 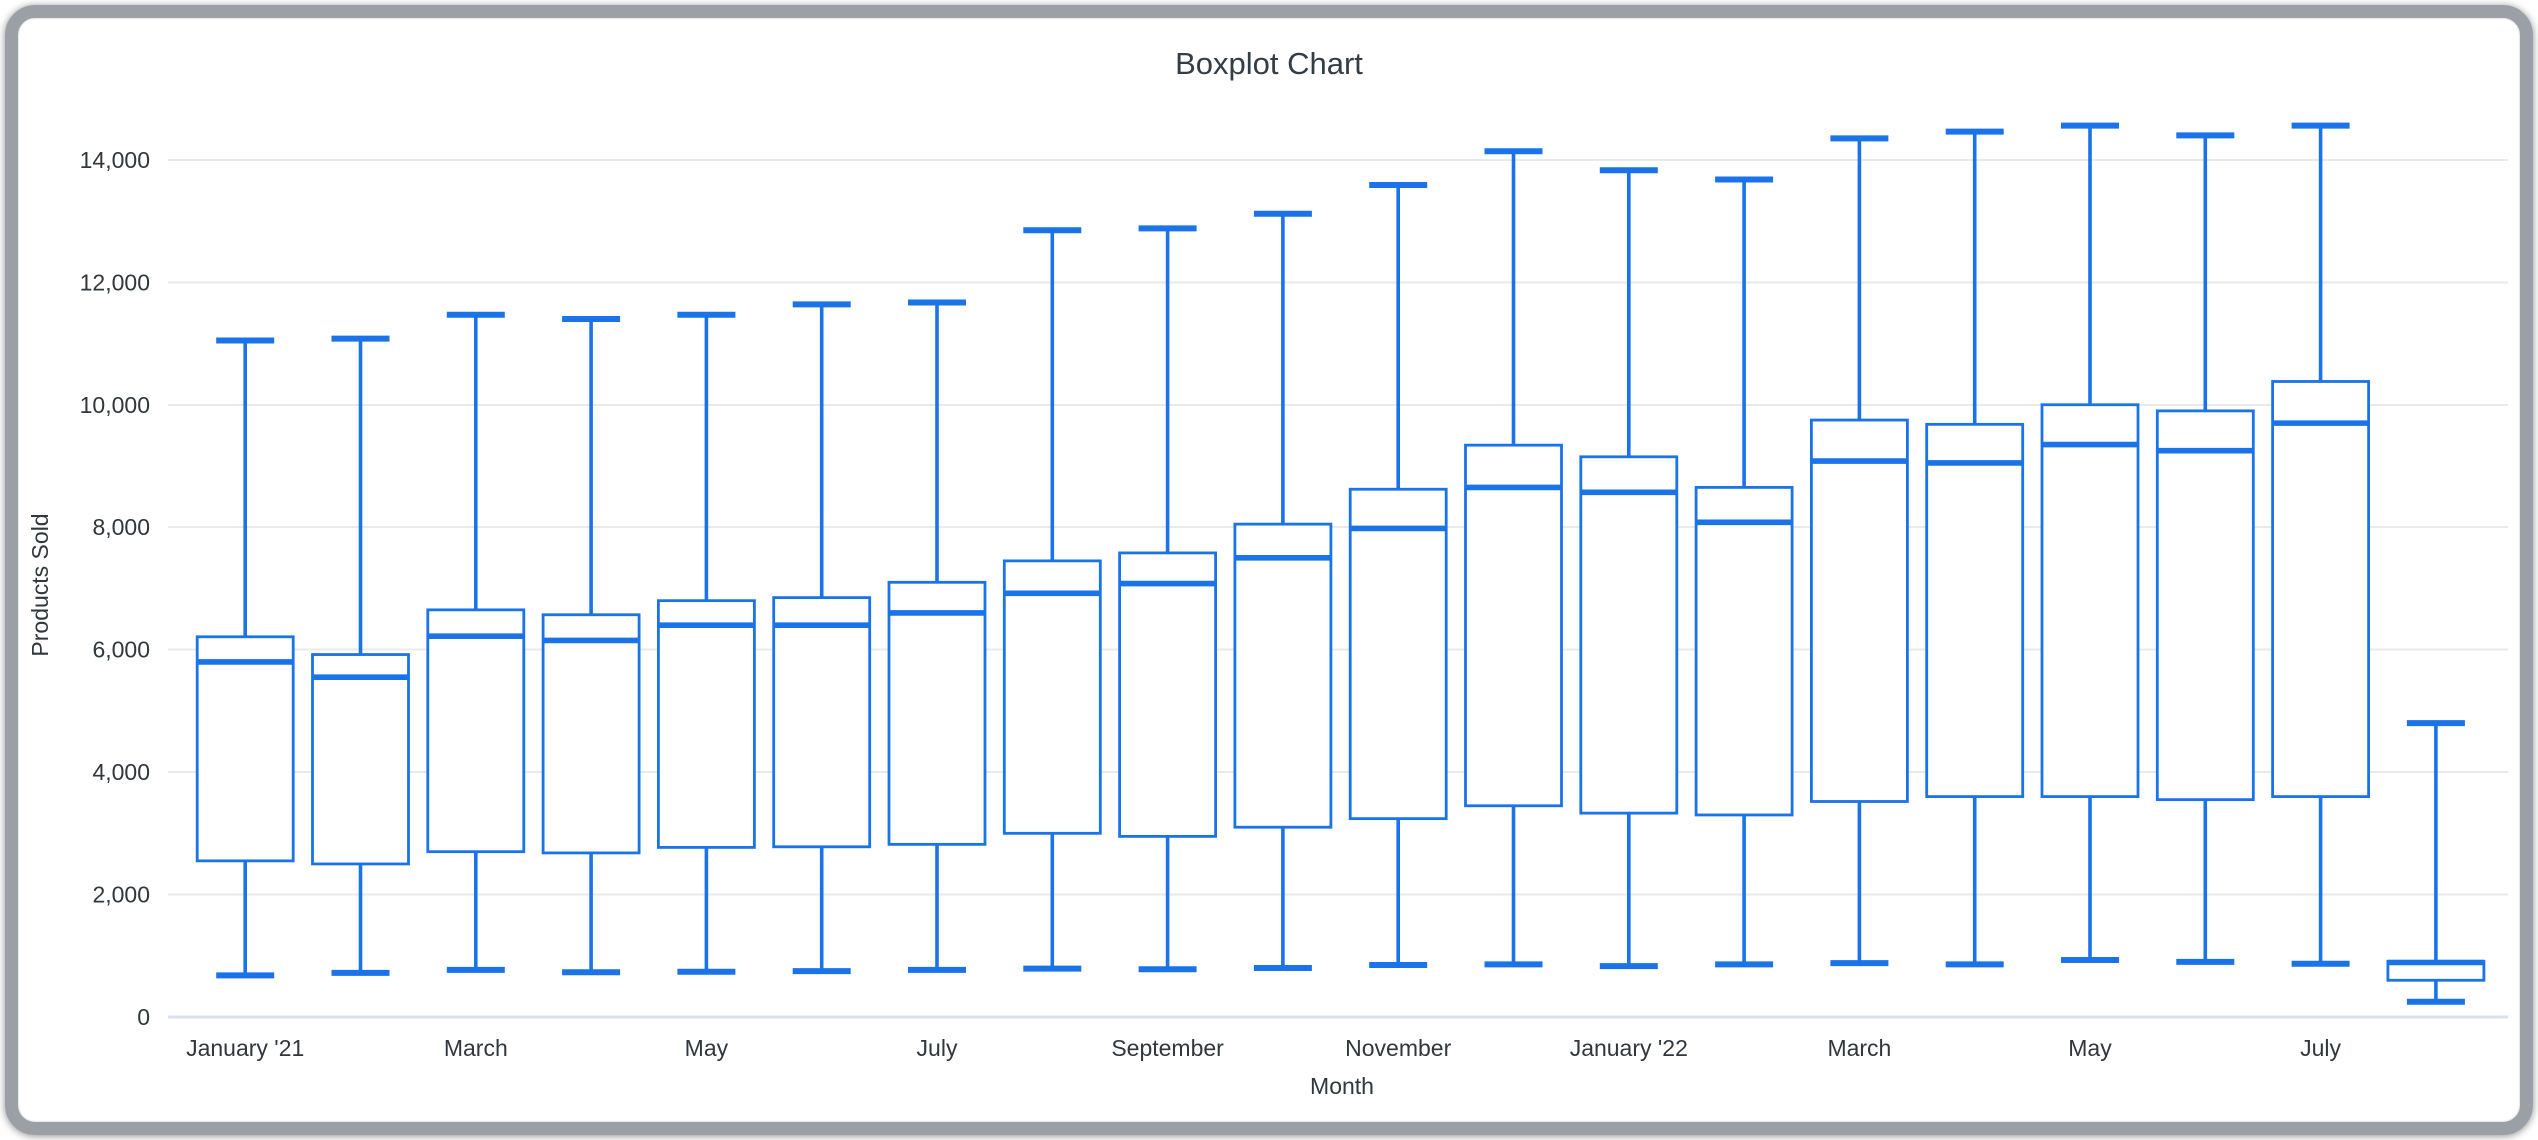 I want to click on chart-title: Boxplot Chart, so click(x=1269, y=63).